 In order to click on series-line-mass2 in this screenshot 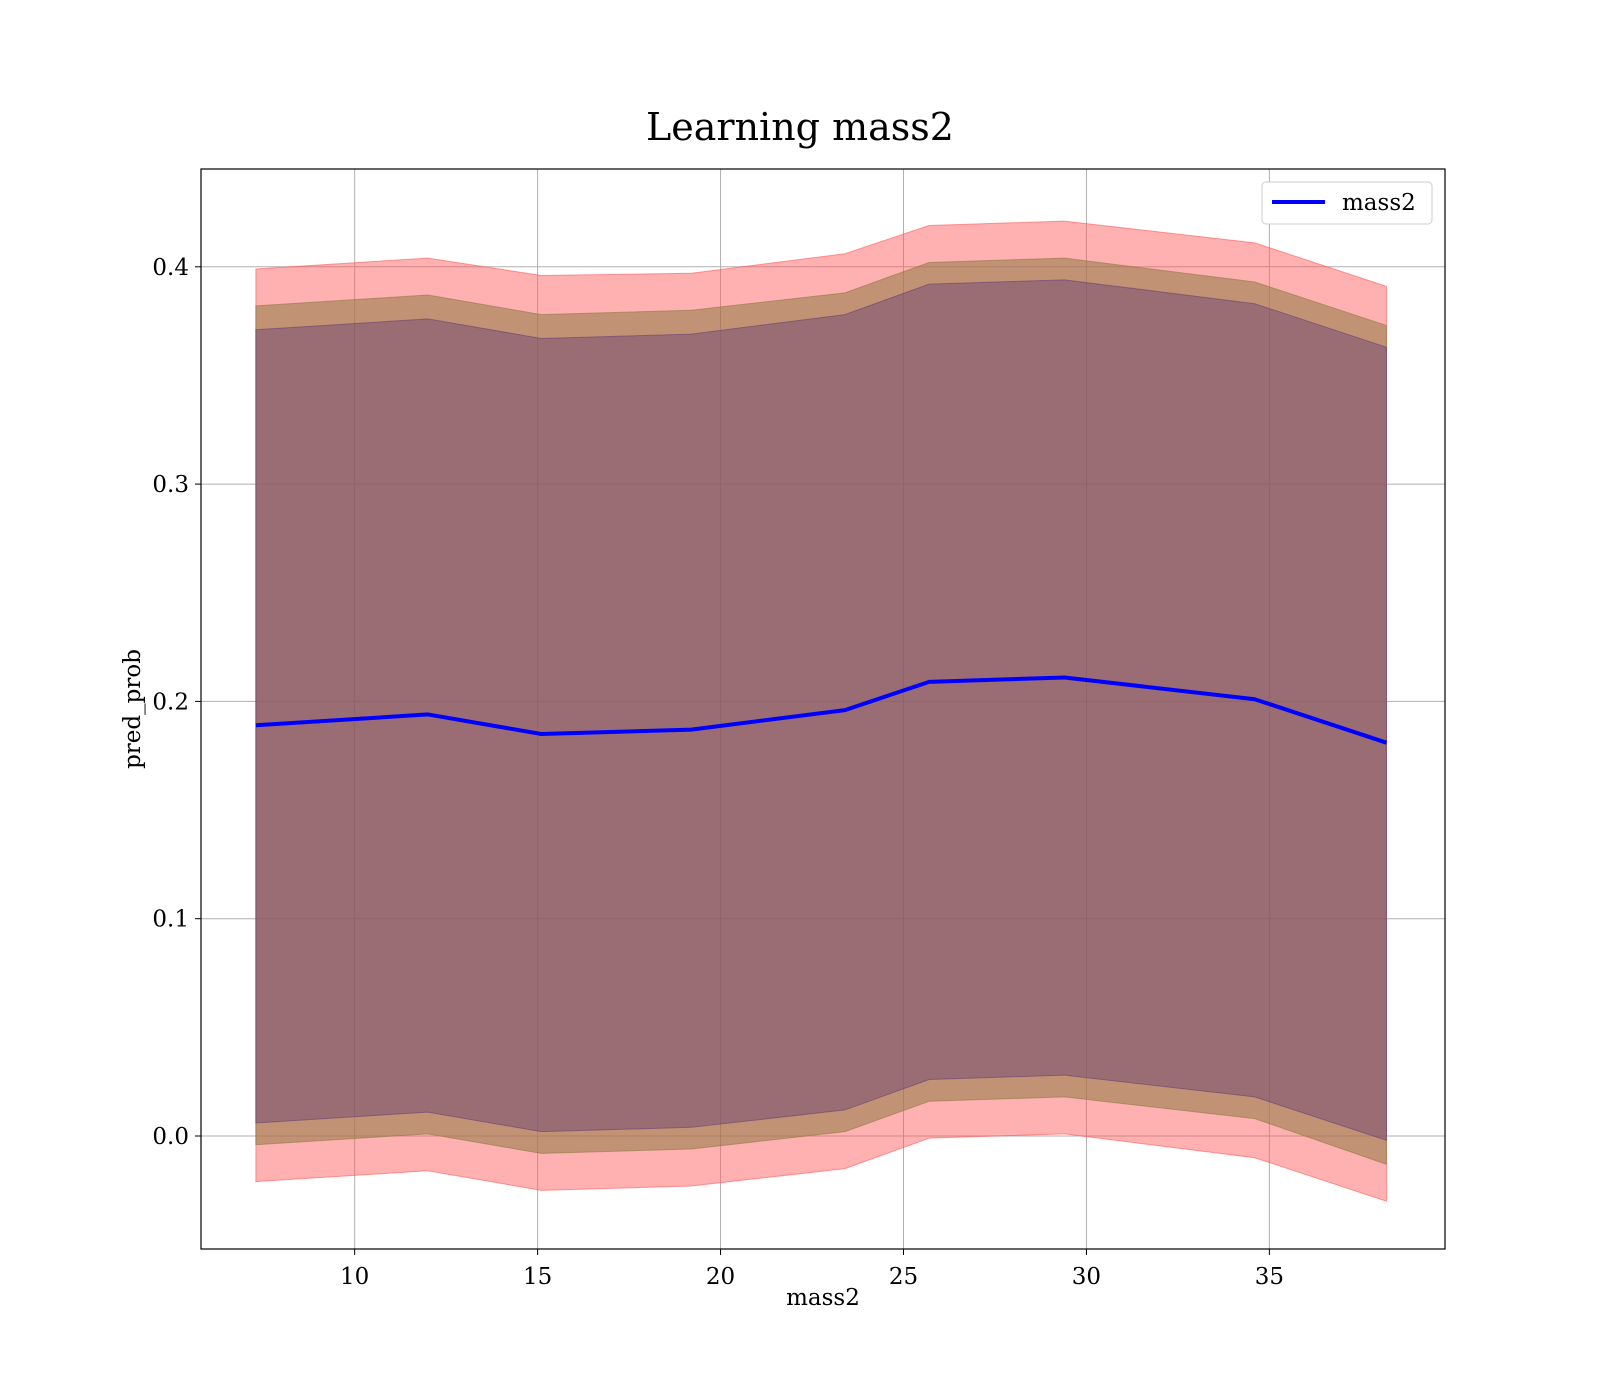, I will do `click(821, 710)`.